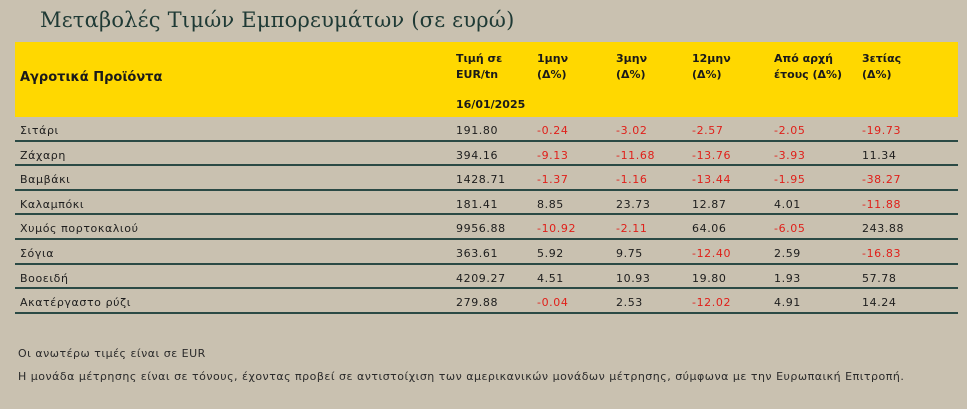 The height and width of the screenshot is (409, 967). I want to click on change-ytd-cell: -6.05, so click(790, 229).